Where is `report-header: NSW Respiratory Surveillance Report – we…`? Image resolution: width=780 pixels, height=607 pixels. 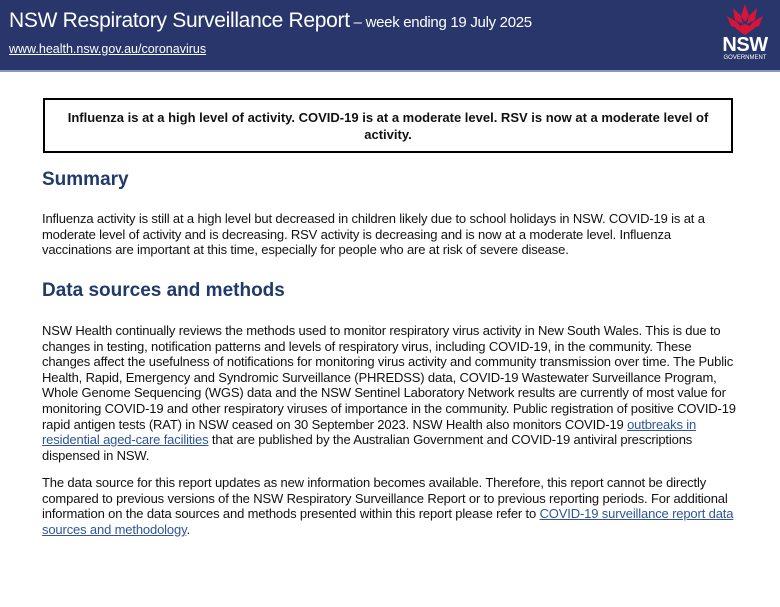
report-header: NSW Respiratory Surveillance Report – we… is located at coordinates (390, 36).